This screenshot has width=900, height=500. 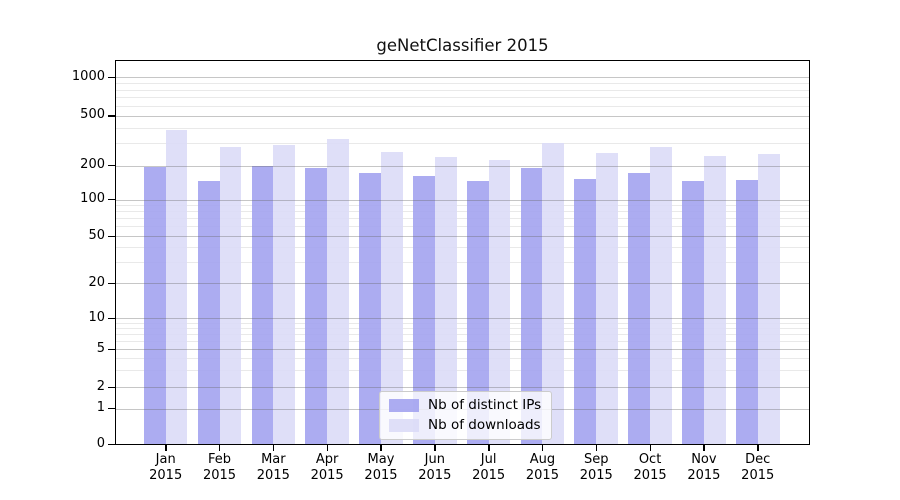 I want to click on legend-swatch-downloads, so click(x=404, y=425).